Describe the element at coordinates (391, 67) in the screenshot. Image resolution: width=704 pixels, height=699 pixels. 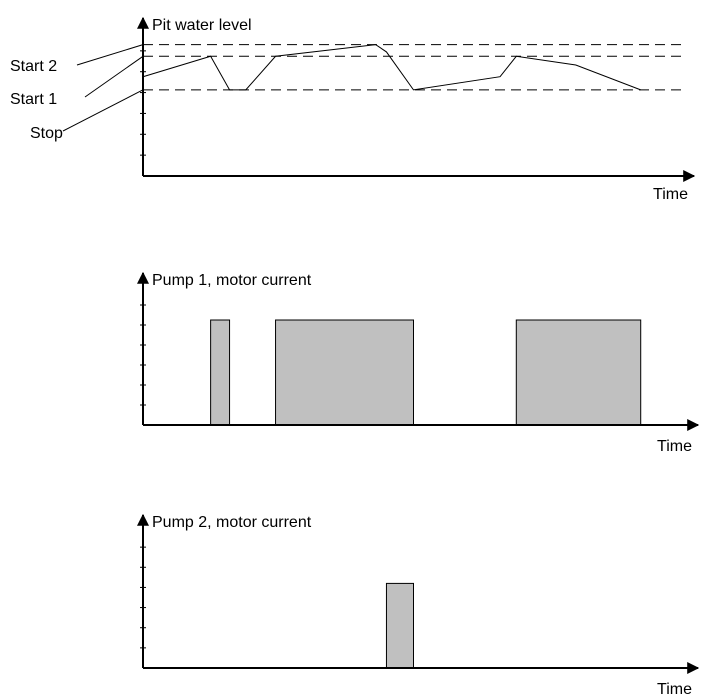
I see `level-line` at that location.